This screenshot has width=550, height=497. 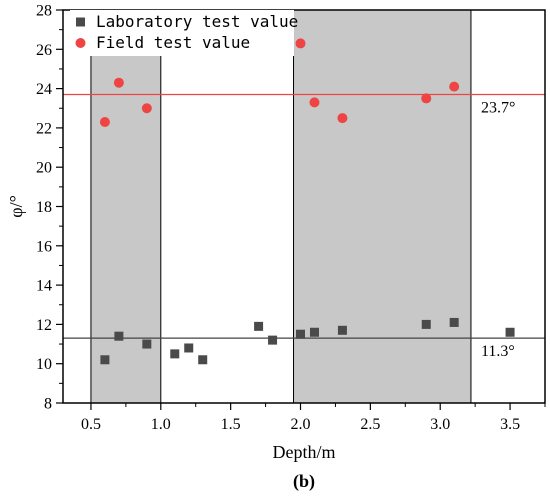 What do you see at coordinates (498, 107) in the screenshot?
I see `reference-line-label-1: 23.7°` at bounding box center [498, 107].